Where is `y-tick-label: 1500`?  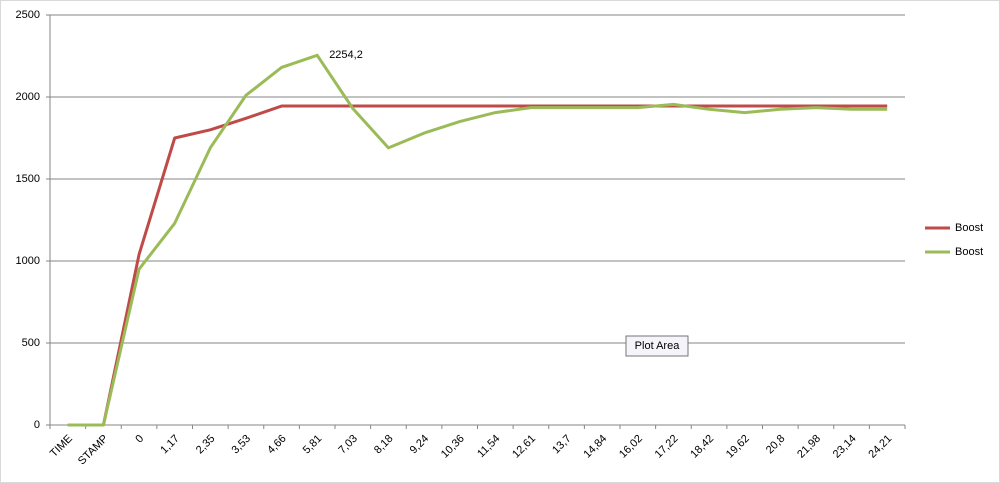
y-tick-label: 1500 is located at coordinates (28, 179).